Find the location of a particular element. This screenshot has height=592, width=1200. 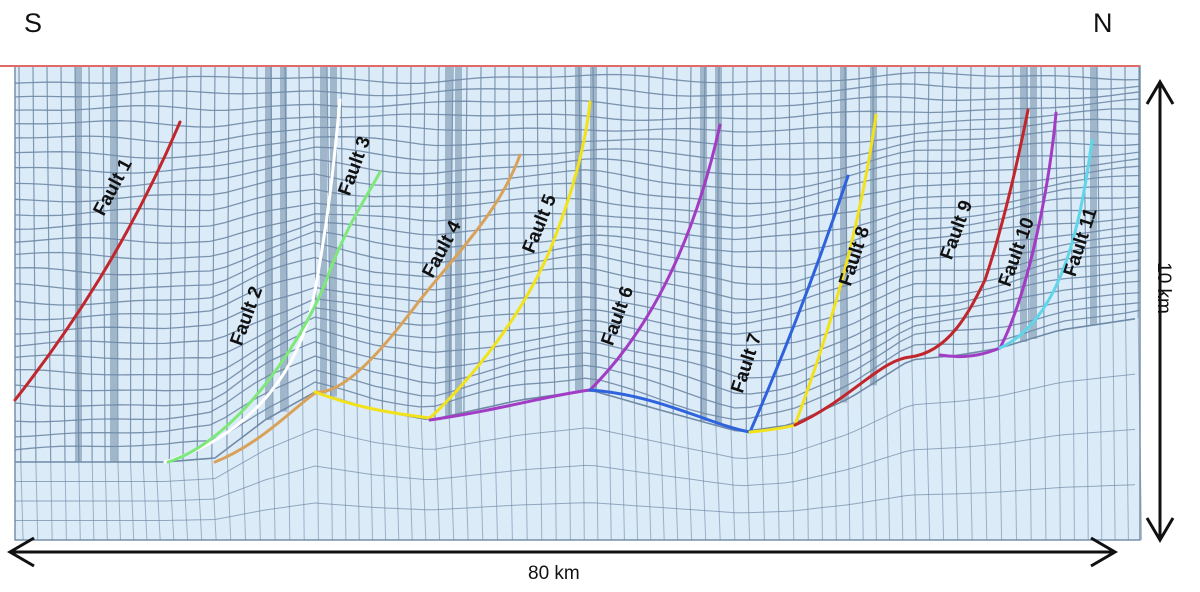

fault-7-trace is located at coordinates (719, 304).